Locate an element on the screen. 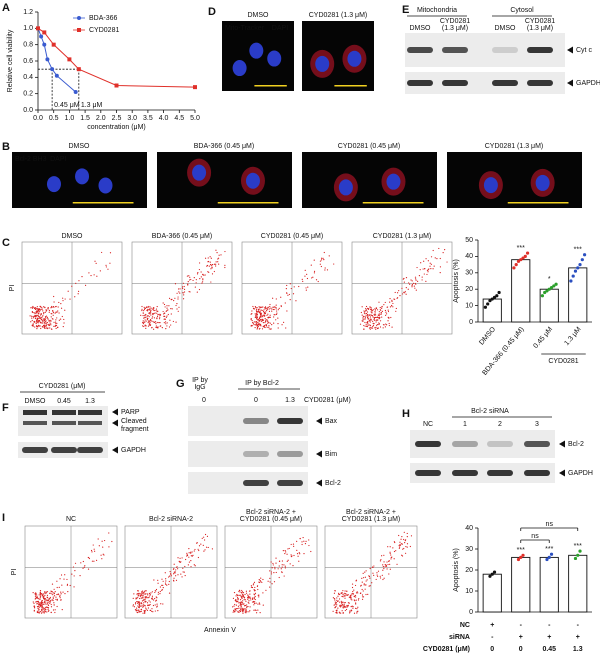 The image size is (600, 670). y-tick-label: 40 is located at coordinates (469, 528).